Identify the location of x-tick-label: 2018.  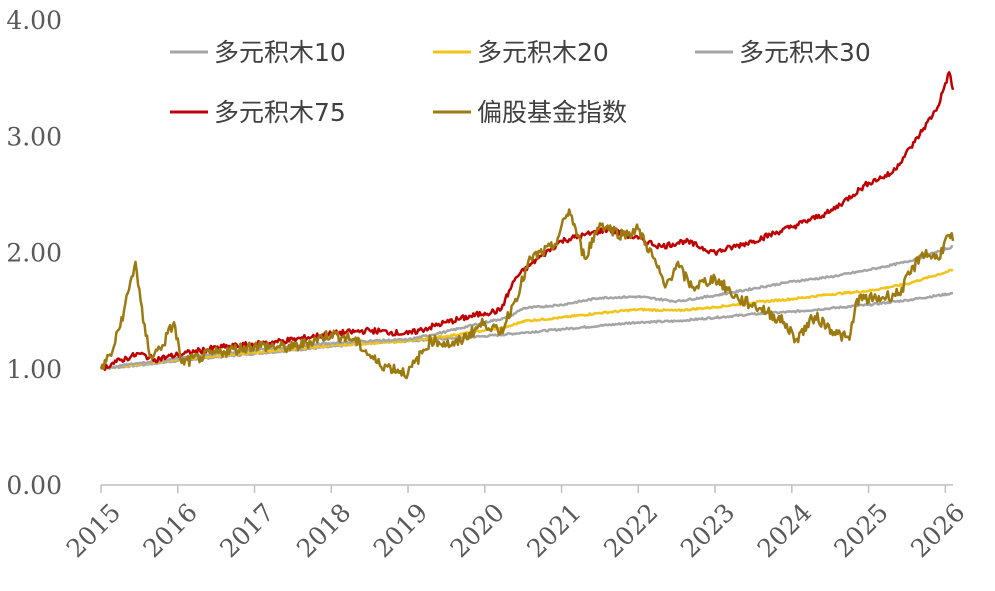
(323, 530).